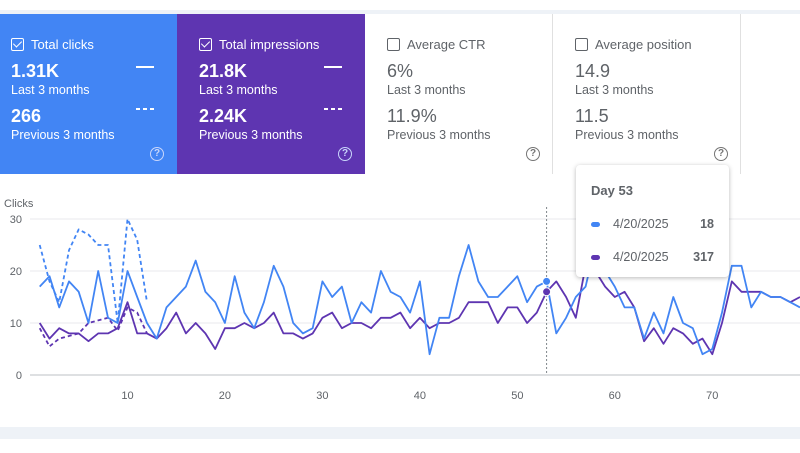 Image resolution: width=800 pixels, height=453 pixels. Describe the element at coordinates (400, 433) in the screenshot. I see `bottom-divider` at that location.